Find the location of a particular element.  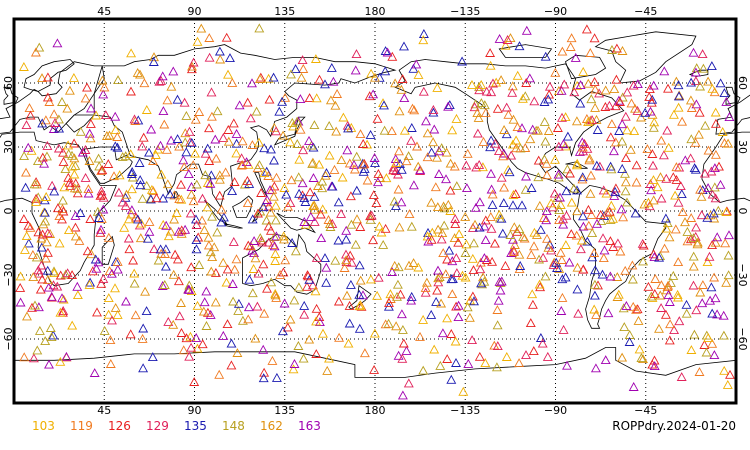

coastline-borneo is located at coordinates (243, 206).